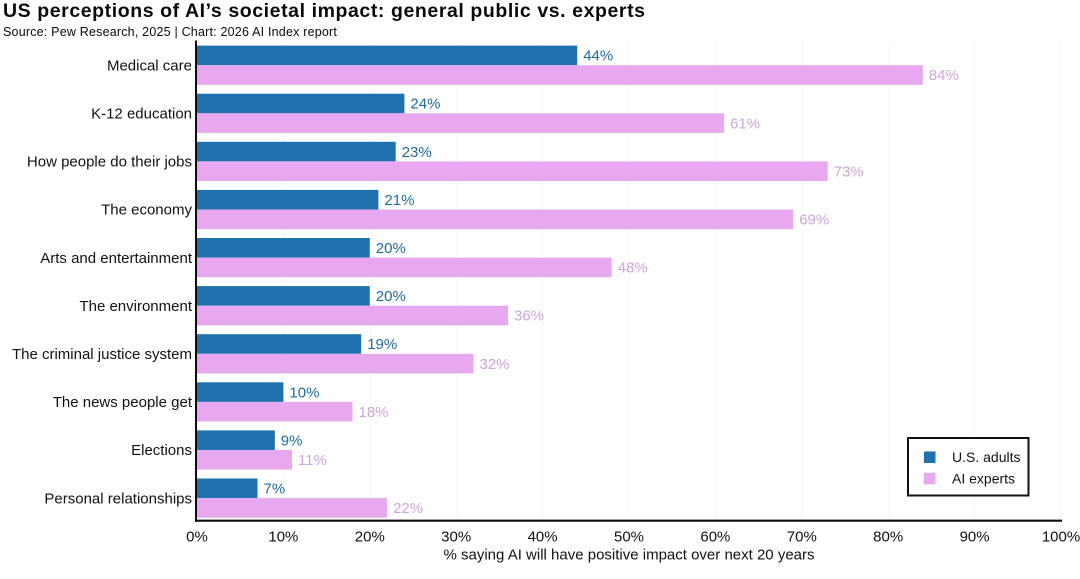 Image resolution: width=1080 pixels, height=579 pixels. What do you see at coordinates (975, 537) in the screenshot?
I see `svg-text: 90%` at bounding box center [975, 537].